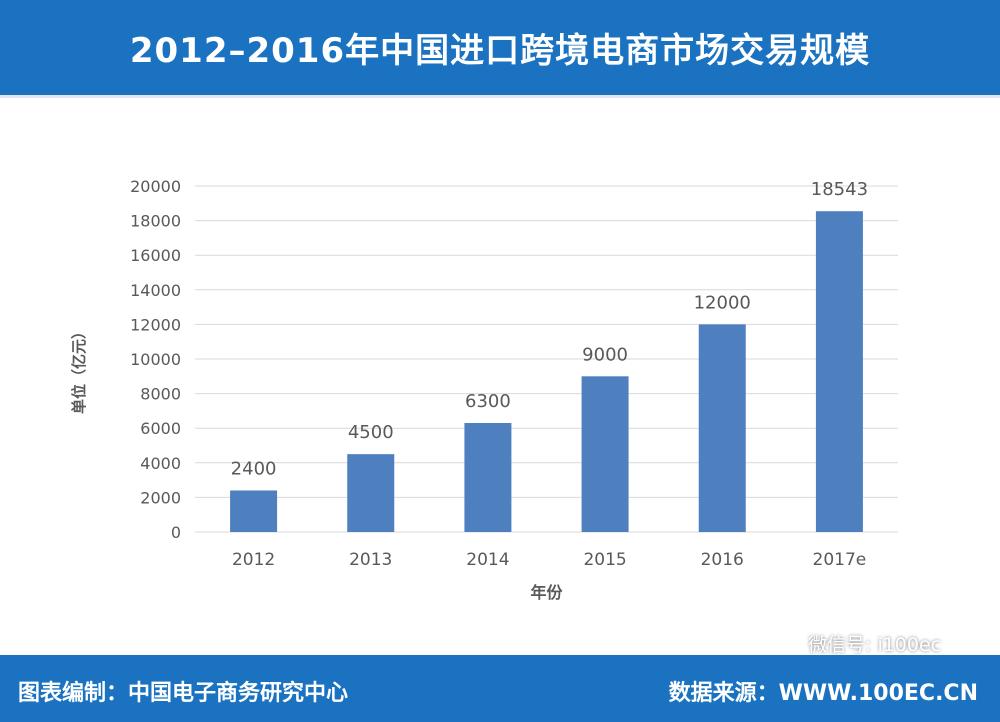 This screenshot has width=1000, height=722. What do you see at coordinates (155, 255) in the screenshot?
I see `y-tick-label: 16000` at bounding box center [155, 255].